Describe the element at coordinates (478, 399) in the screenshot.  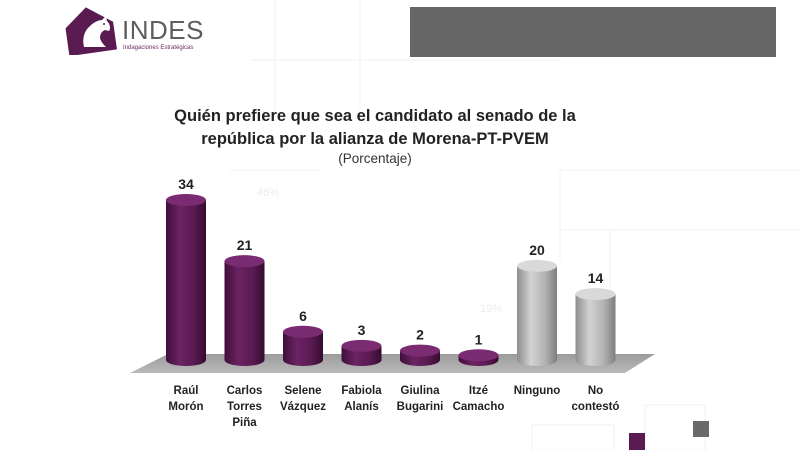
I see `category-label-5: Itzé Camacho` at that location.